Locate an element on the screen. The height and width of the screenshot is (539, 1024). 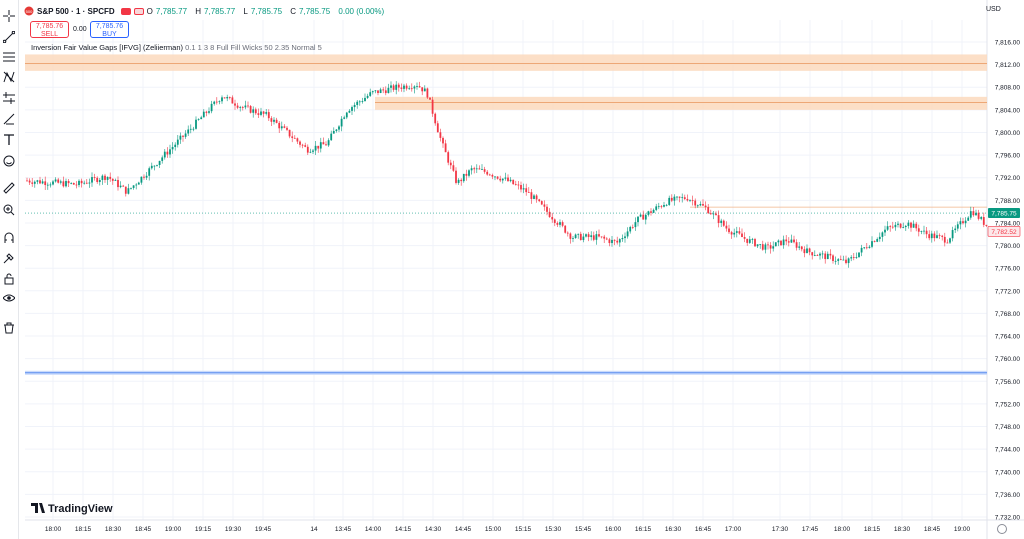
x-axis-tick: 13:45 is located at coordinates (343, 529).